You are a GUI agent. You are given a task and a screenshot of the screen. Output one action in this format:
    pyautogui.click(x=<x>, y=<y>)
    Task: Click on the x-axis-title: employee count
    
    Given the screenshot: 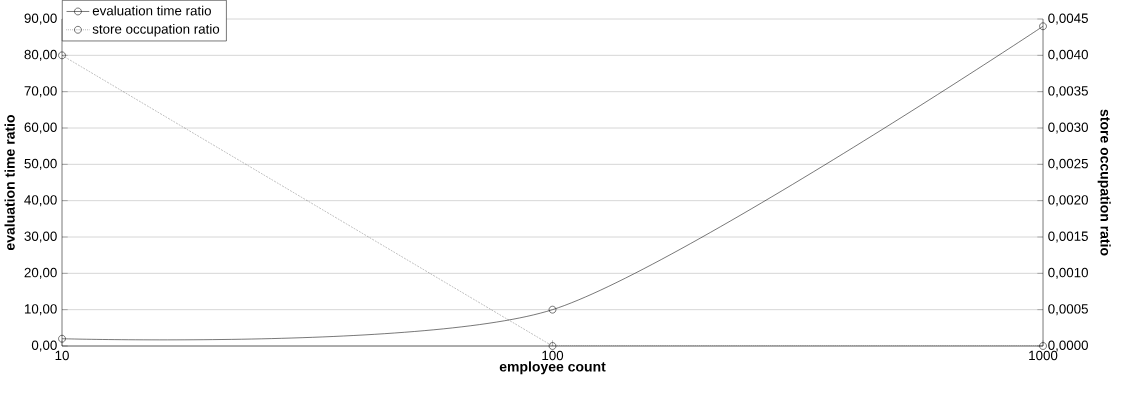 What is the action you would take?
    pyautogui.click(x=552, y=368)
    